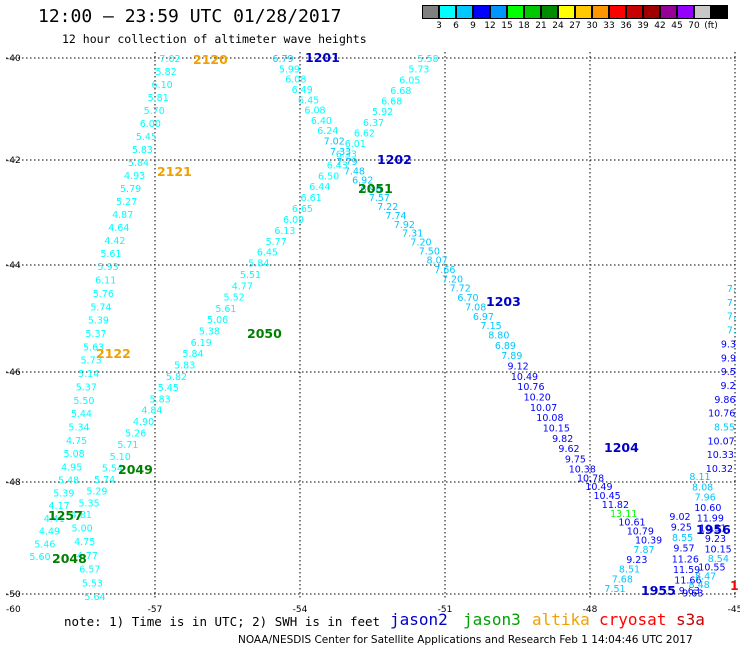 This screenshot has height=650, width=740. What do you see at coordinates (74, 454) in the screenshot?
I see `swh-value: 5.08` at bounding box center [74, 454].